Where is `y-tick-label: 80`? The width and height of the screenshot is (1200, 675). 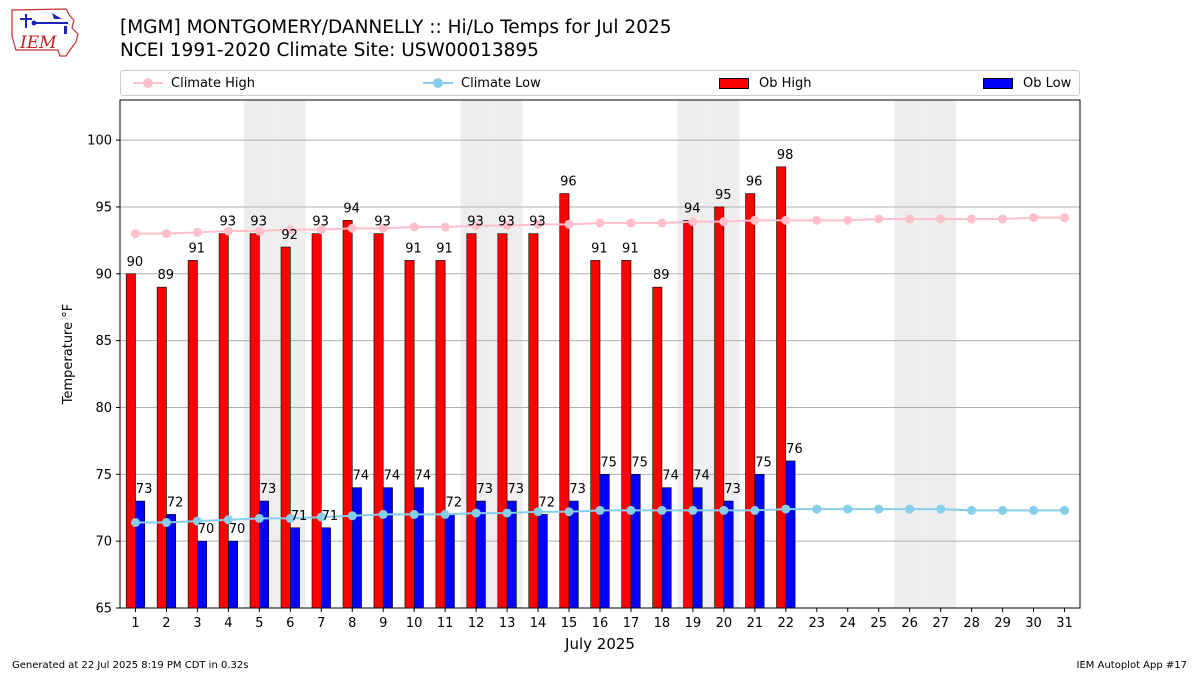
y-tick-label: 80 is located at coordinates (103, 408).